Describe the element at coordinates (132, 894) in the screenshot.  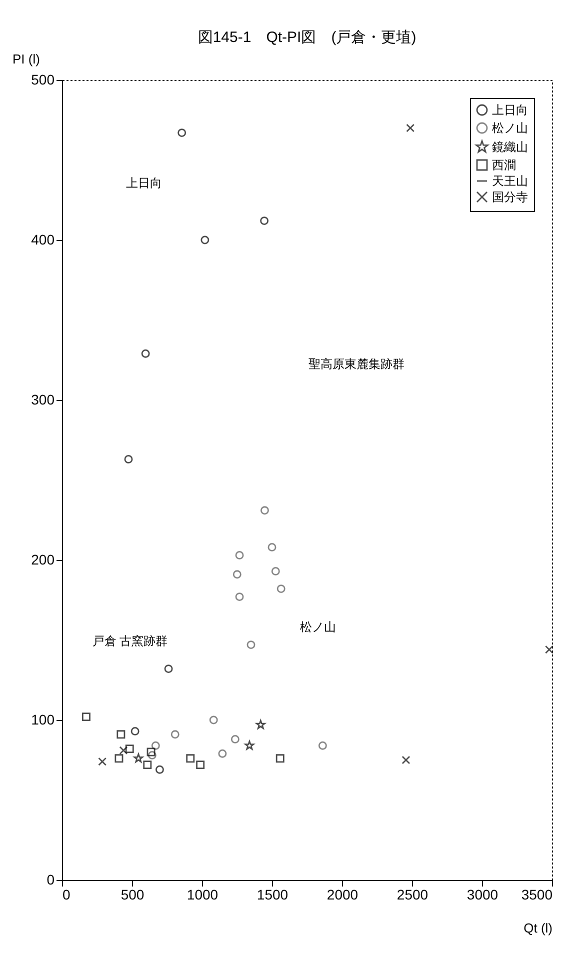
I see `x-tick-label: 500` at that location.